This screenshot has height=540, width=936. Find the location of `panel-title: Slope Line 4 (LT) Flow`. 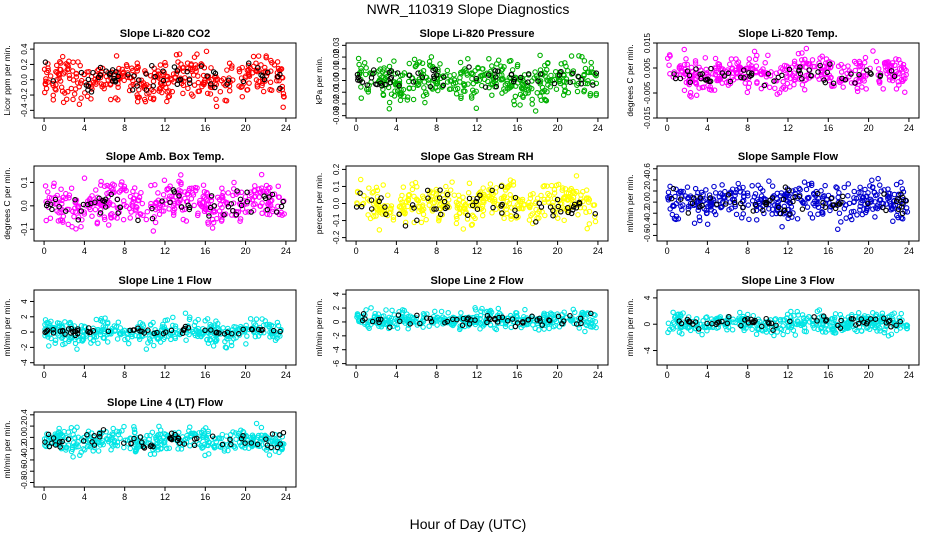

panel-title: Slope Line 4 (LT) Flow is located at coordinates (165, 403).